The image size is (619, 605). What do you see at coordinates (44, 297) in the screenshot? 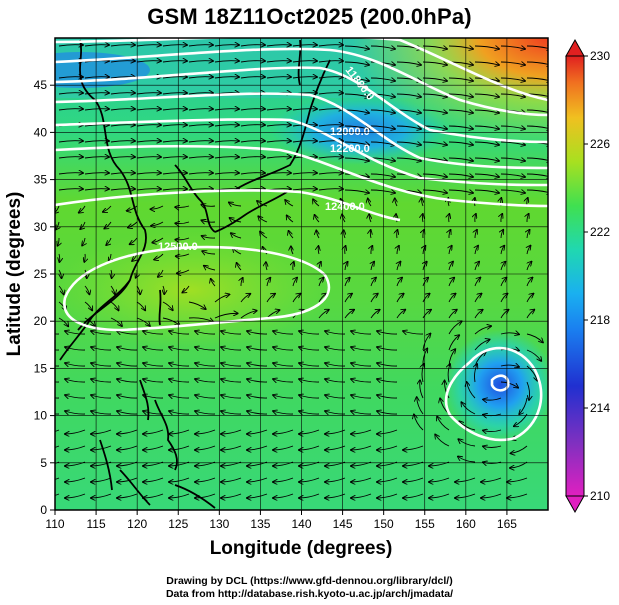
I see `y-axis: 0 5 10 15 20 25 30 35 40 45` at bounding box center [44, 297].